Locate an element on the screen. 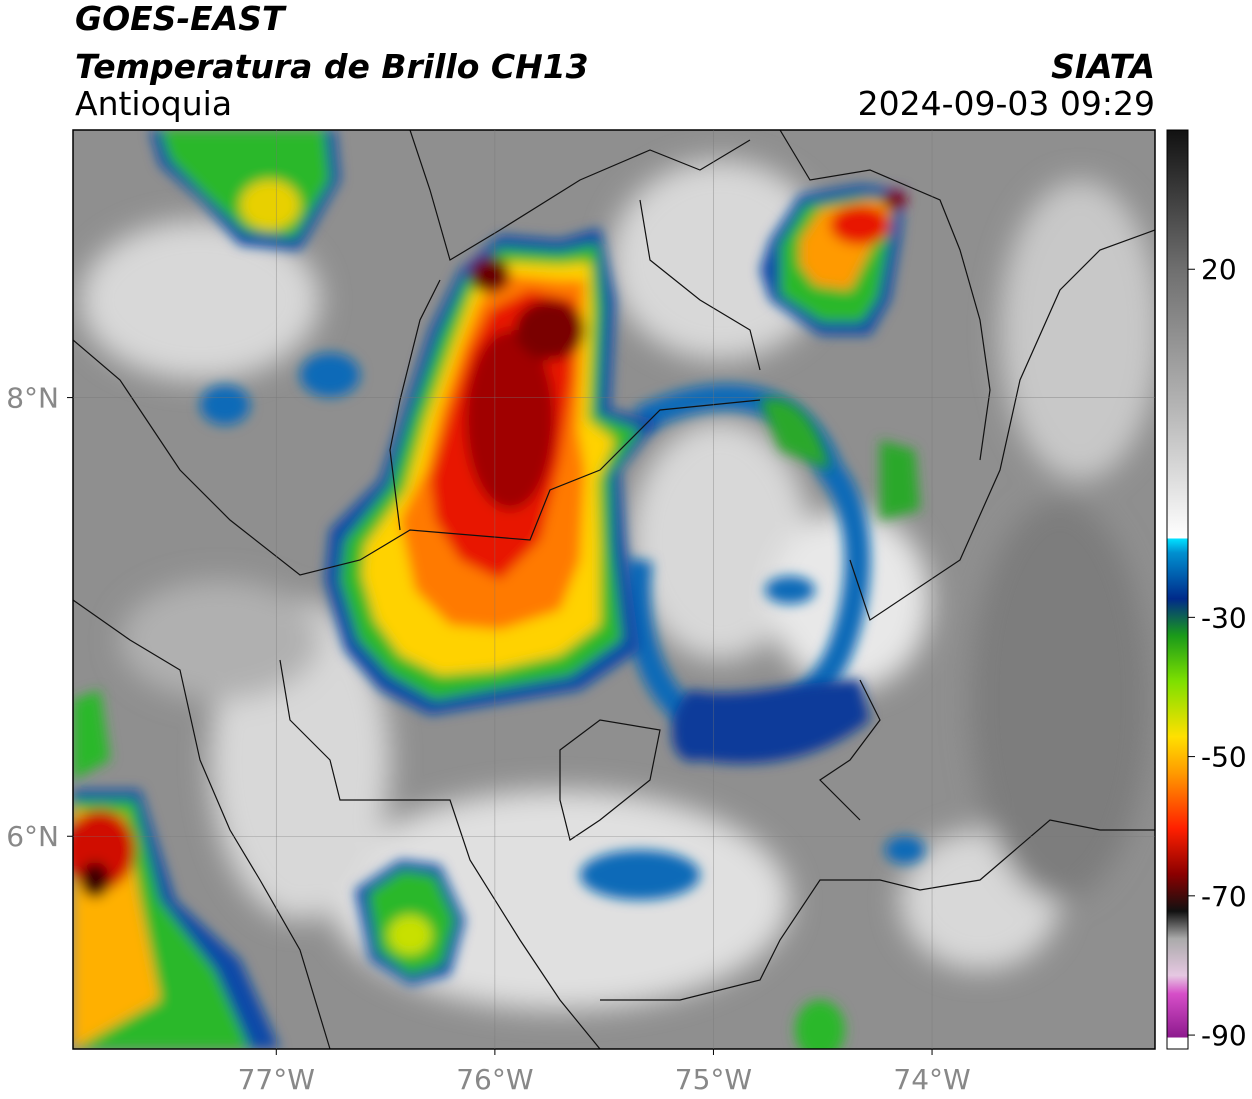  y-tick-label: 6°N is located at coordinates (32, 836).